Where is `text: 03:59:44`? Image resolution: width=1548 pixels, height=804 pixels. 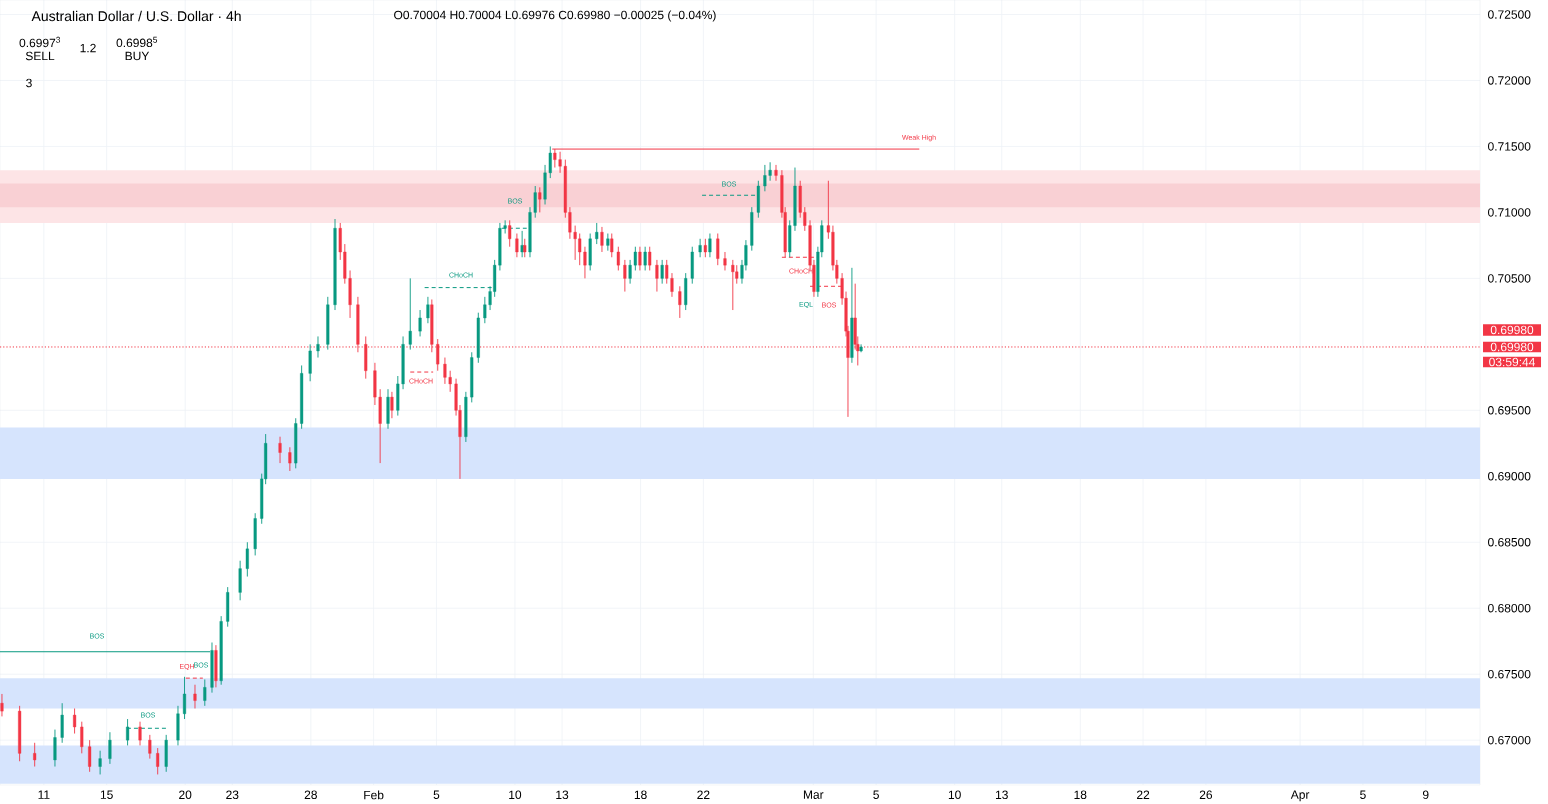
text: 03:59:44 is located at coordinates (1512, 362).